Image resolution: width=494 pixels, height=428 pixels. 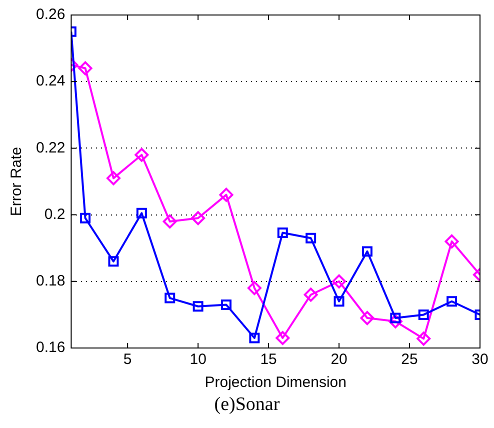 I want to click on x-tick-label: 5, so click(x=127, y=359).